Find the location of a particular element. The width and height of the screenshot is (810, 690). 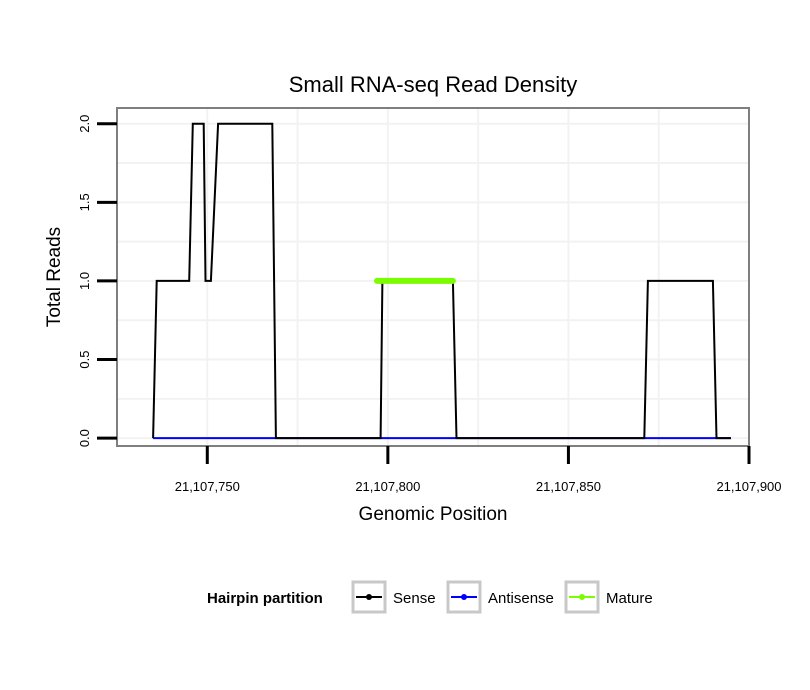

x-tick-label-1: 21,107,800 is located at coordinates (387, 486).